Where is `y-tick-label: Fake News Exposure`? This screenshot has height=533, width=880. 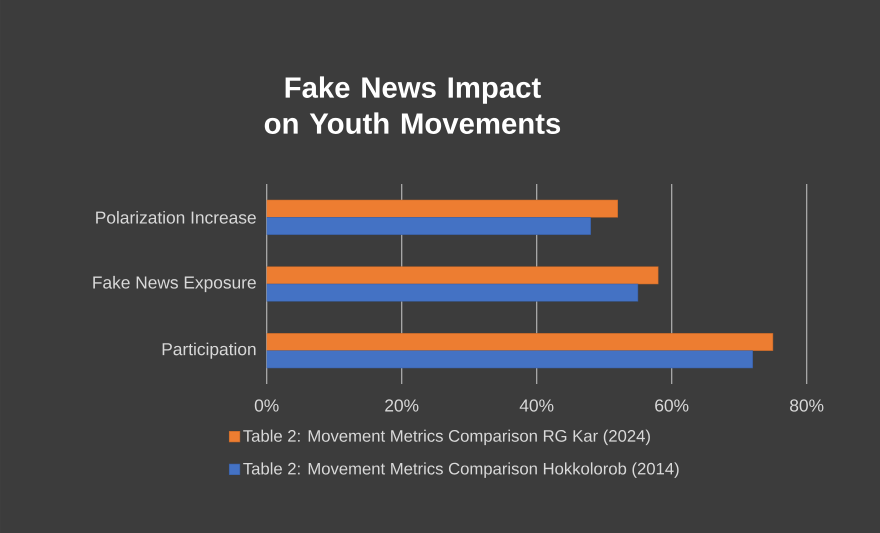
y-tick-label: Fake News Exposure is located at coordinates (174, 284).